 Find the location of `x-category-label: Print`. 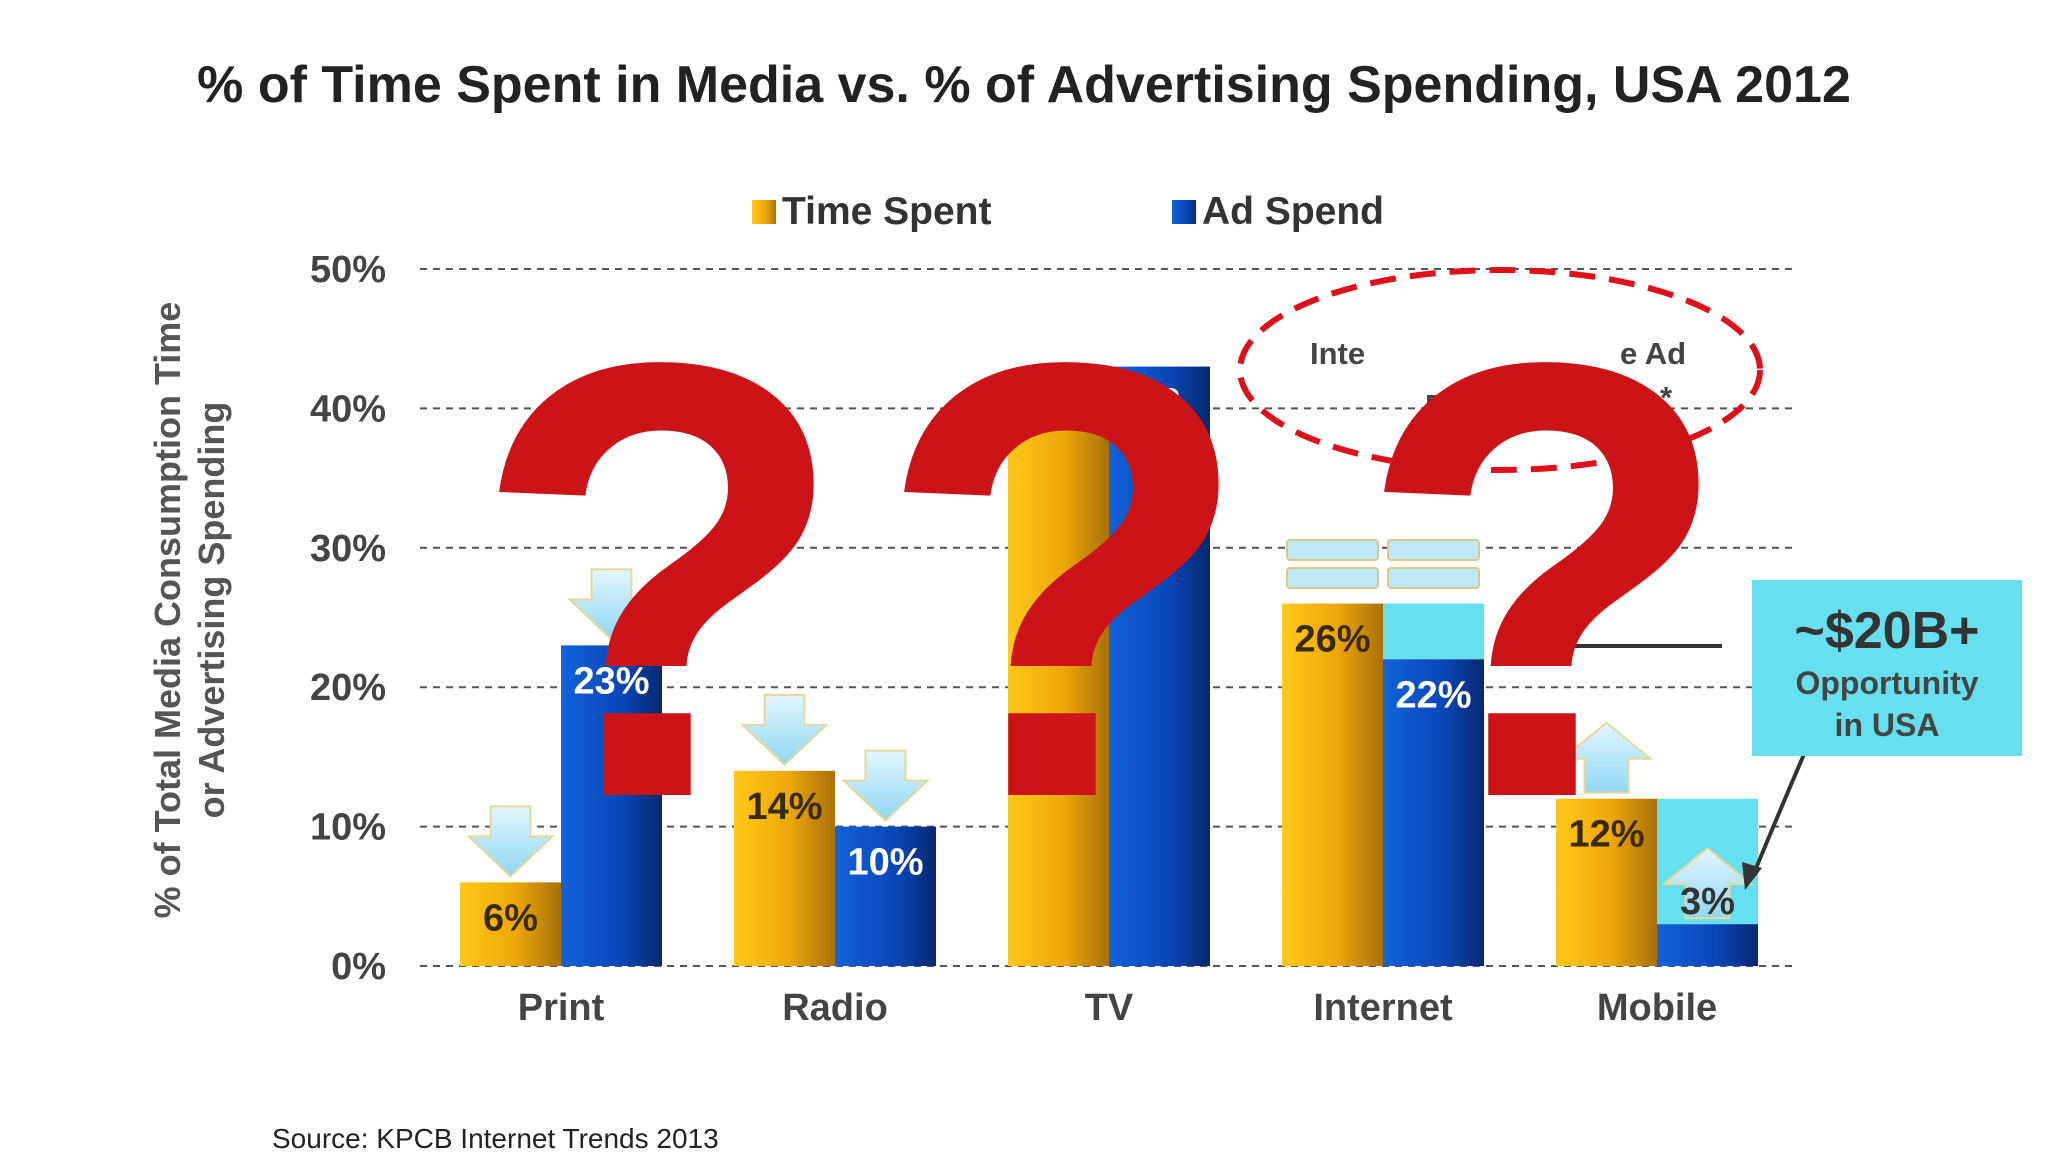

x-category-label: Print is located at coordinates (561, 1008).